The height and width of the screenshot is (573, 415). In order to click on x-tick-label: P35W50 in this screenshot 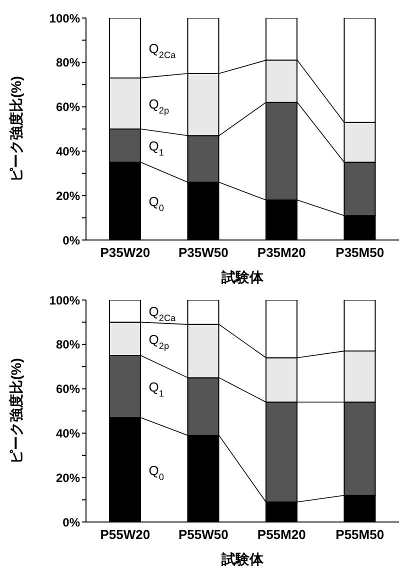, I will do `click(203, 252)`.